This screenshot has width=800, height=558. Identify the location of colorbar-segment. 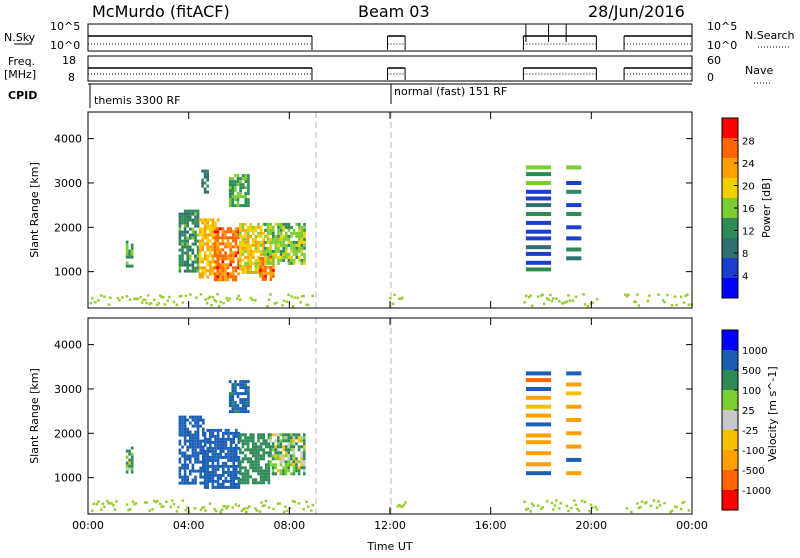
(730, 340).